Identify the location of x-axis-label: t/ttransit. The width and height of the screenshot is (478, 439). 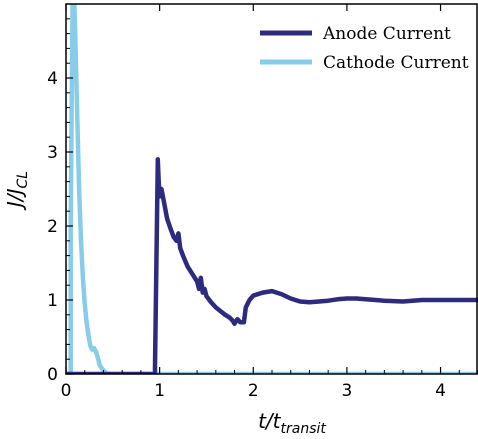
(292, 423).